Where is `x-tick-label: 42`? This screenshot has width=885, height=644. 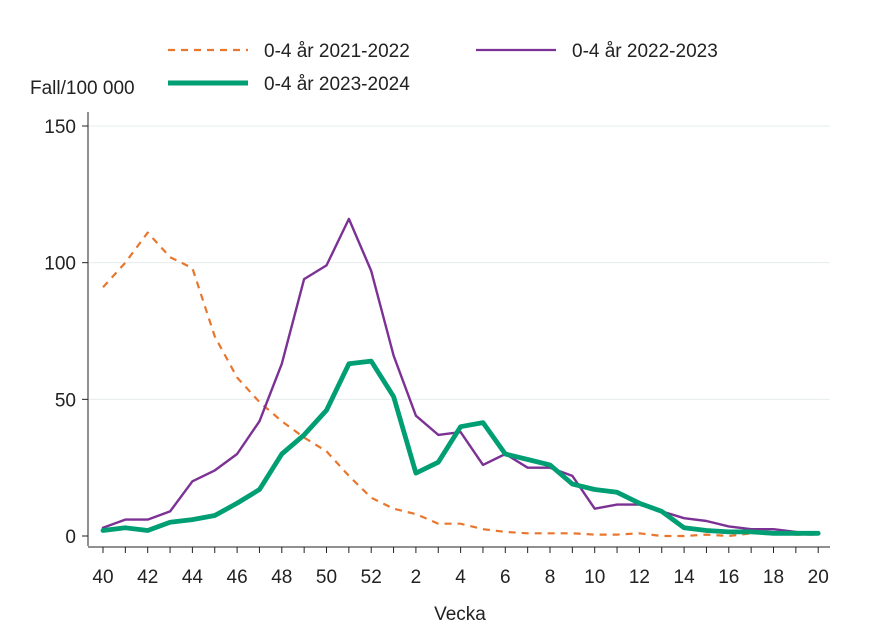 x-tick-label: 42 is located at coordinates (147, 577).